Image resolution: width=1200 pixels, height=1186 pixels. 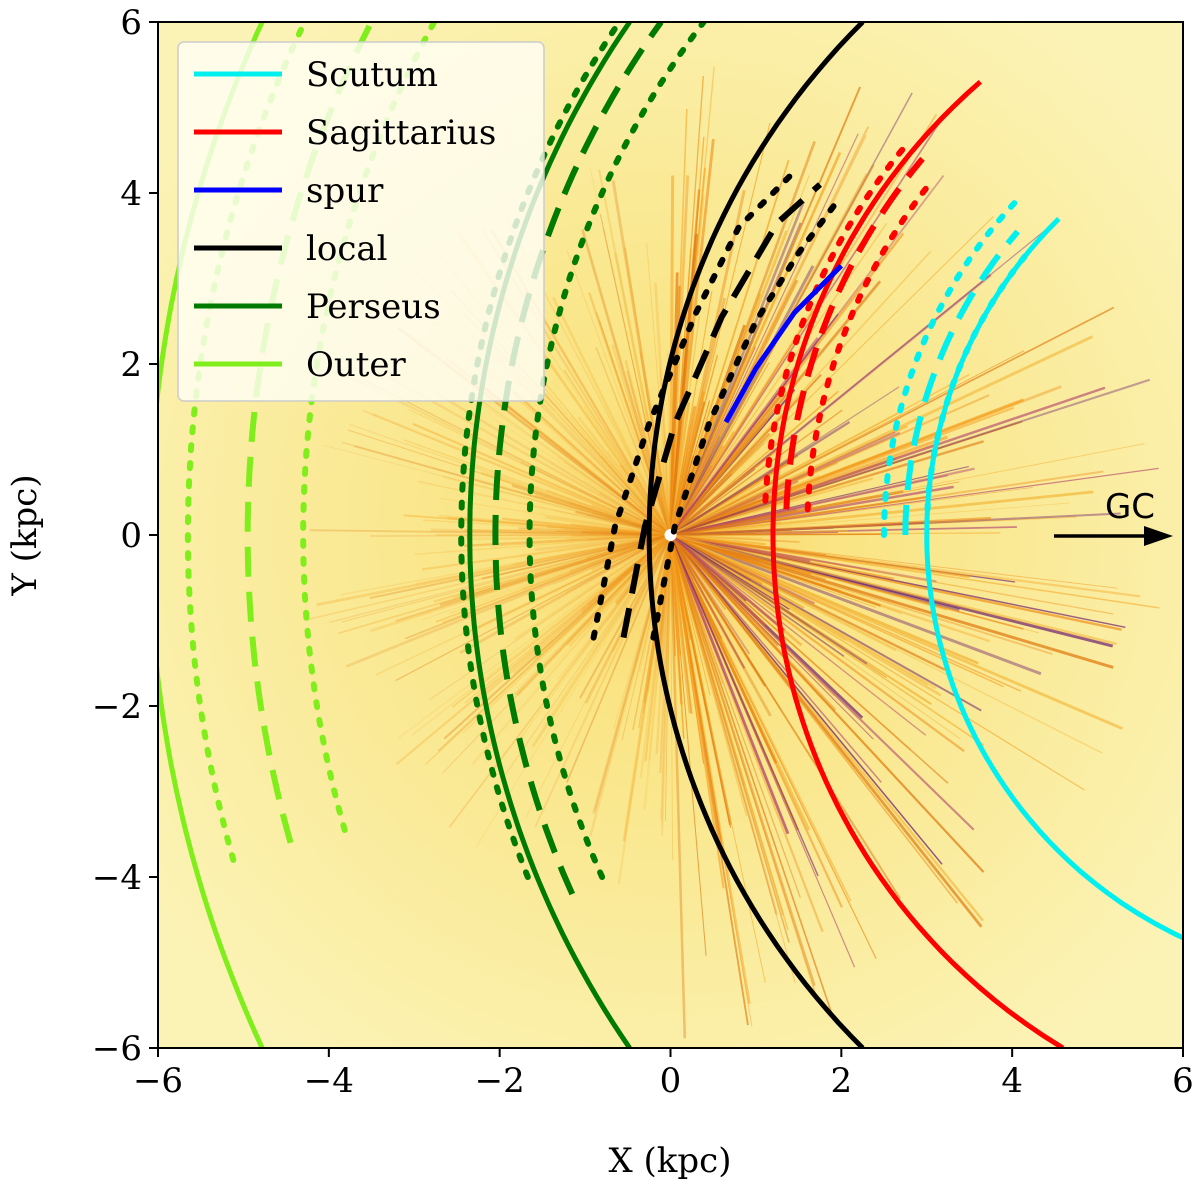 What do you see at coordinates (1113, 516) in the screenshot?
I see `gc-annotation: GC` at bounding box center [1113, 516].